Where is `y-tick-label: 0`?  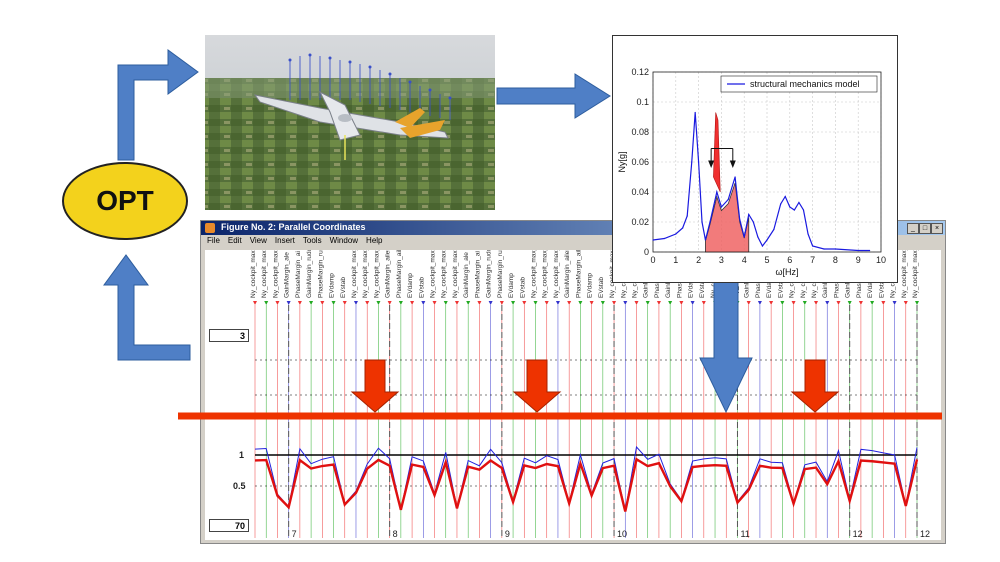
y-tick-label: 0 is located at coordinates (646, 252).